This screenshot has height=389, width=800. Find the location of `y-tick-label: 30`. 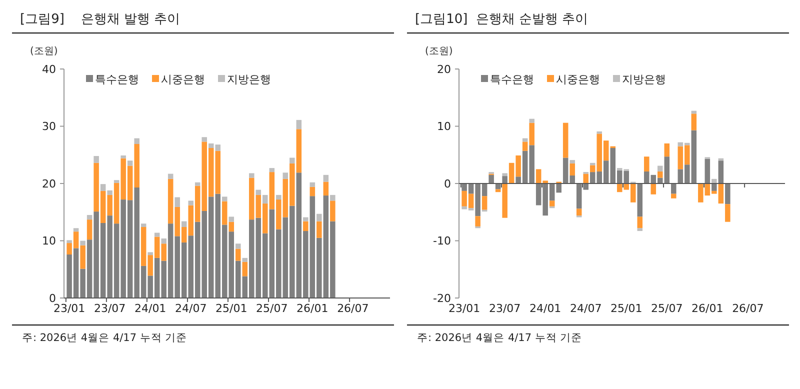

y-tick-label: 30 is located at coordinates (49, 127).